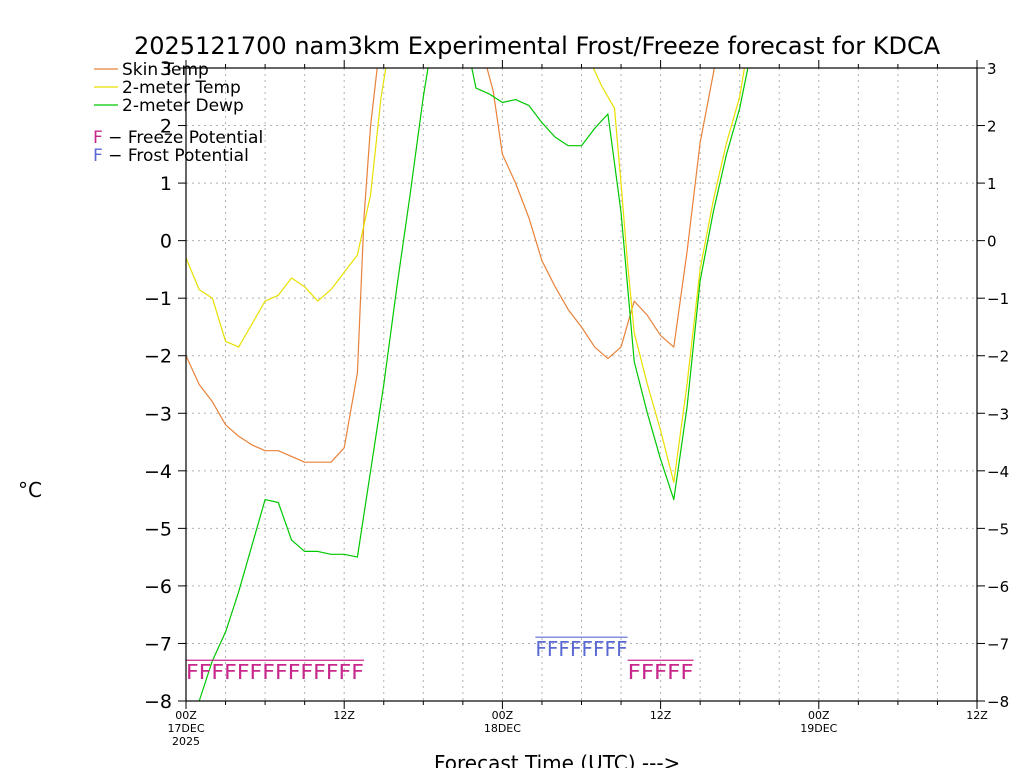 The height and width of the screenshot is (768, 1024). Describe the element at coordinates (998, 702) in the screenshot. I see `y-tick-label-right: −8` at that location.